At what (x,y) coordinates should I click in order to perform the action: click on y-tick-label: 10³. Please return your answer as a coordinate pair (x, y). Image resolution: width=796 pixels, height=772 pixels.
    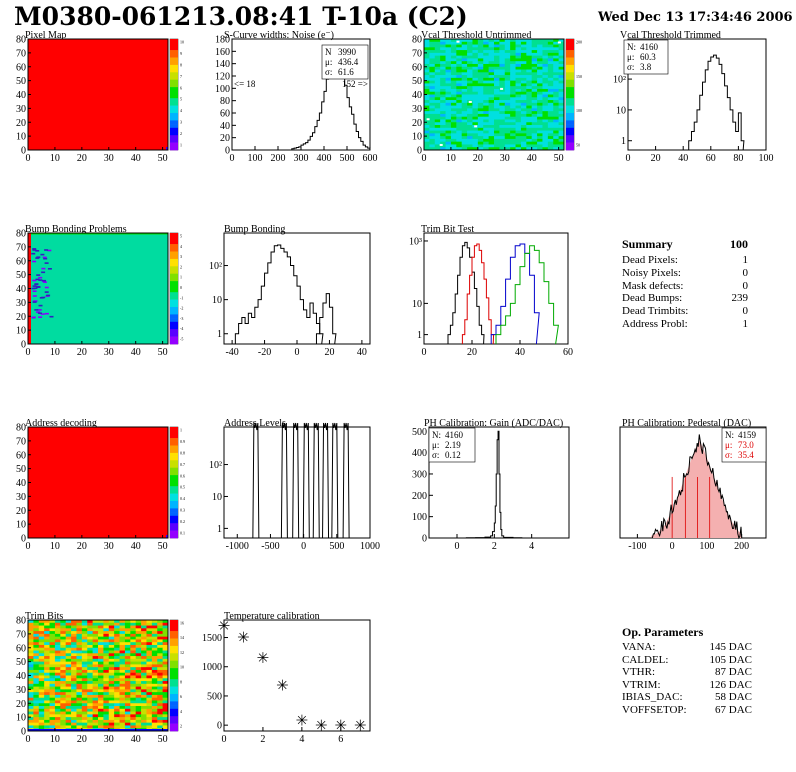
    Looking at the image, I should click on (415, 241).